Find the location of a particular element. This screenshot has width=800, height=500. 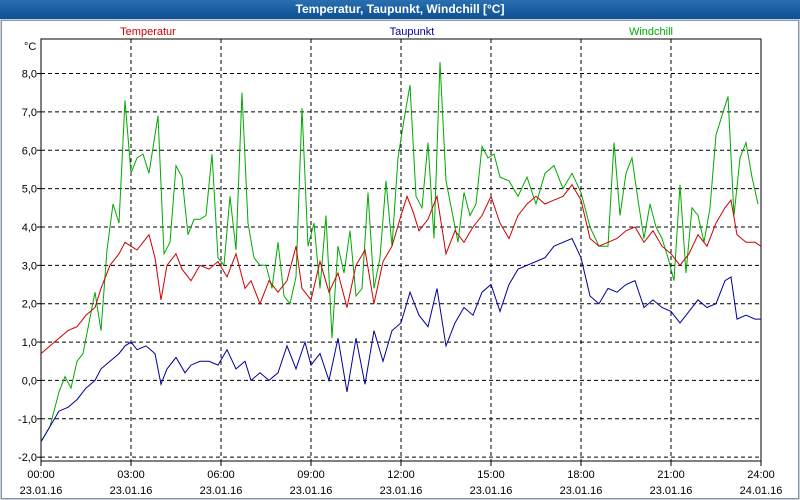

x-tick-time-label: 24:00 is located at coordinates (761, 475).